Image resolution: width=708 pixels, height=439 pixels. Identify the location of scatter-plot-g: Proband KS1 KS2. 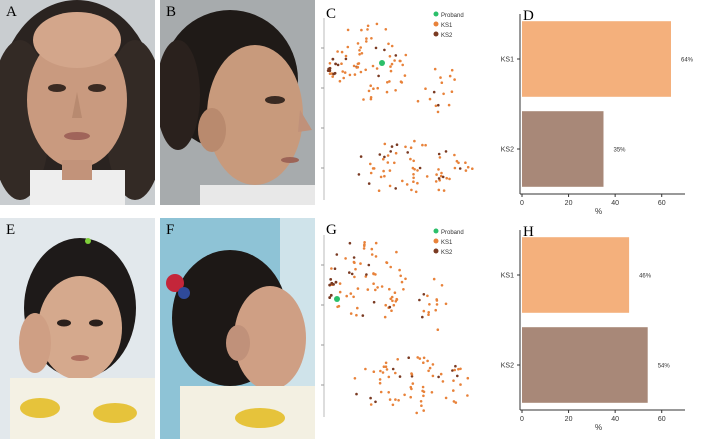
(395, 322).